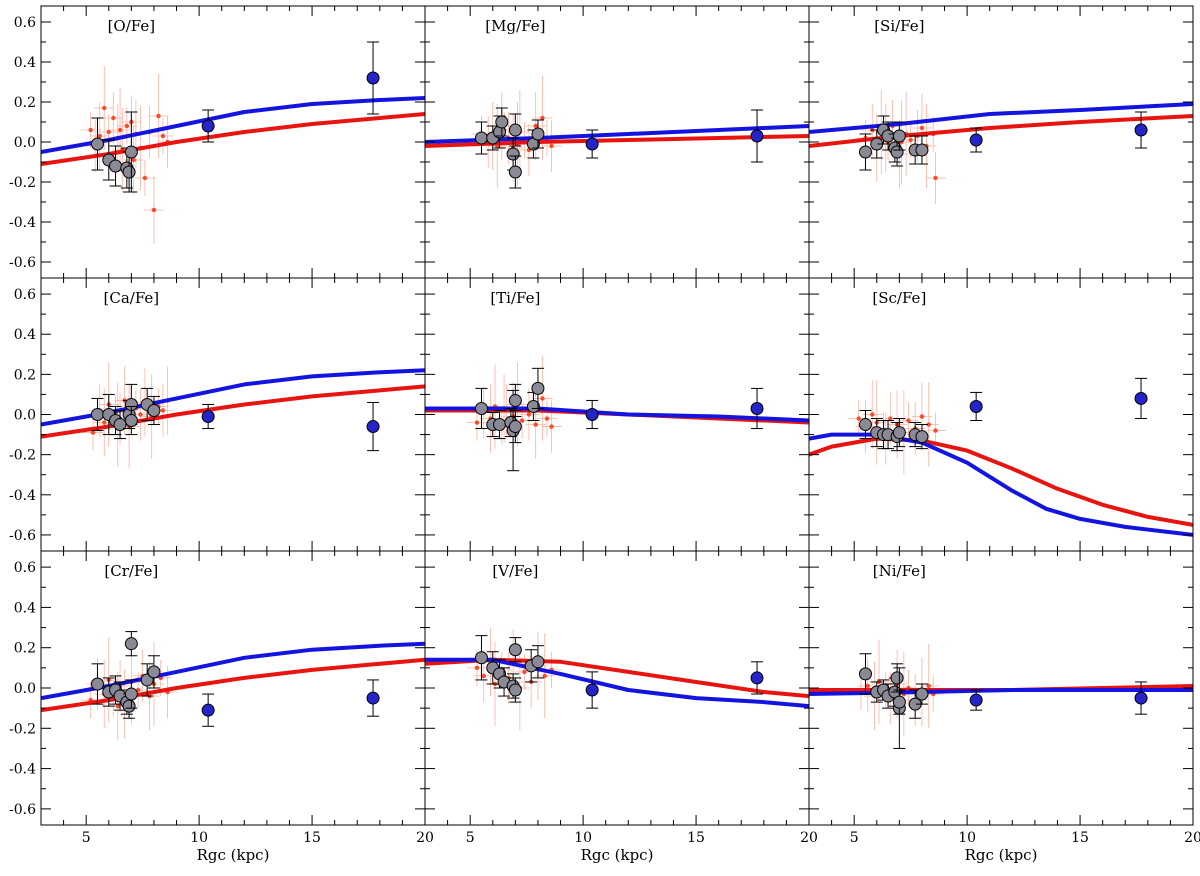 Image resolution: width=1200 pixels, height=876 pixels. What do you see at coordinates (22, 536) in the screenshot?
I see `y-tick-label: -0.6` at bounding box center [22, 536].